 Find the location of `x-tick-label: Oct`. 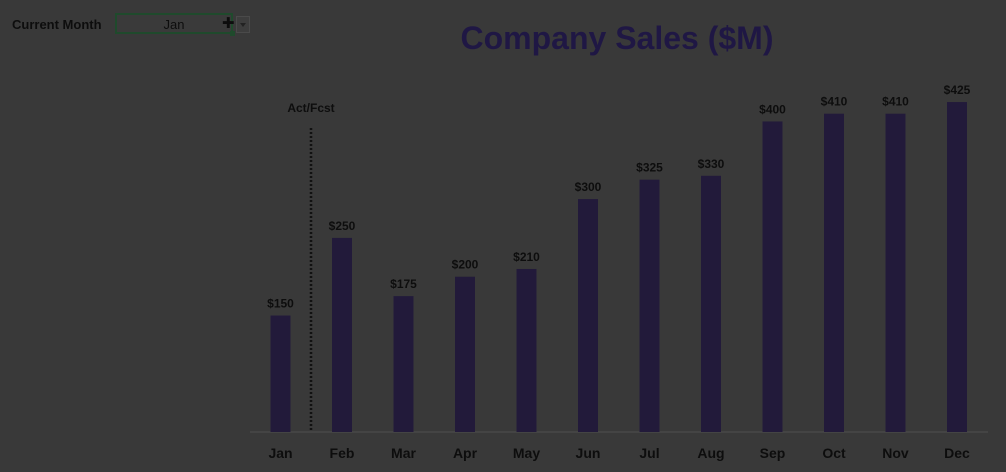

x-tick-label: Oct is located at coordinates (834, 453).